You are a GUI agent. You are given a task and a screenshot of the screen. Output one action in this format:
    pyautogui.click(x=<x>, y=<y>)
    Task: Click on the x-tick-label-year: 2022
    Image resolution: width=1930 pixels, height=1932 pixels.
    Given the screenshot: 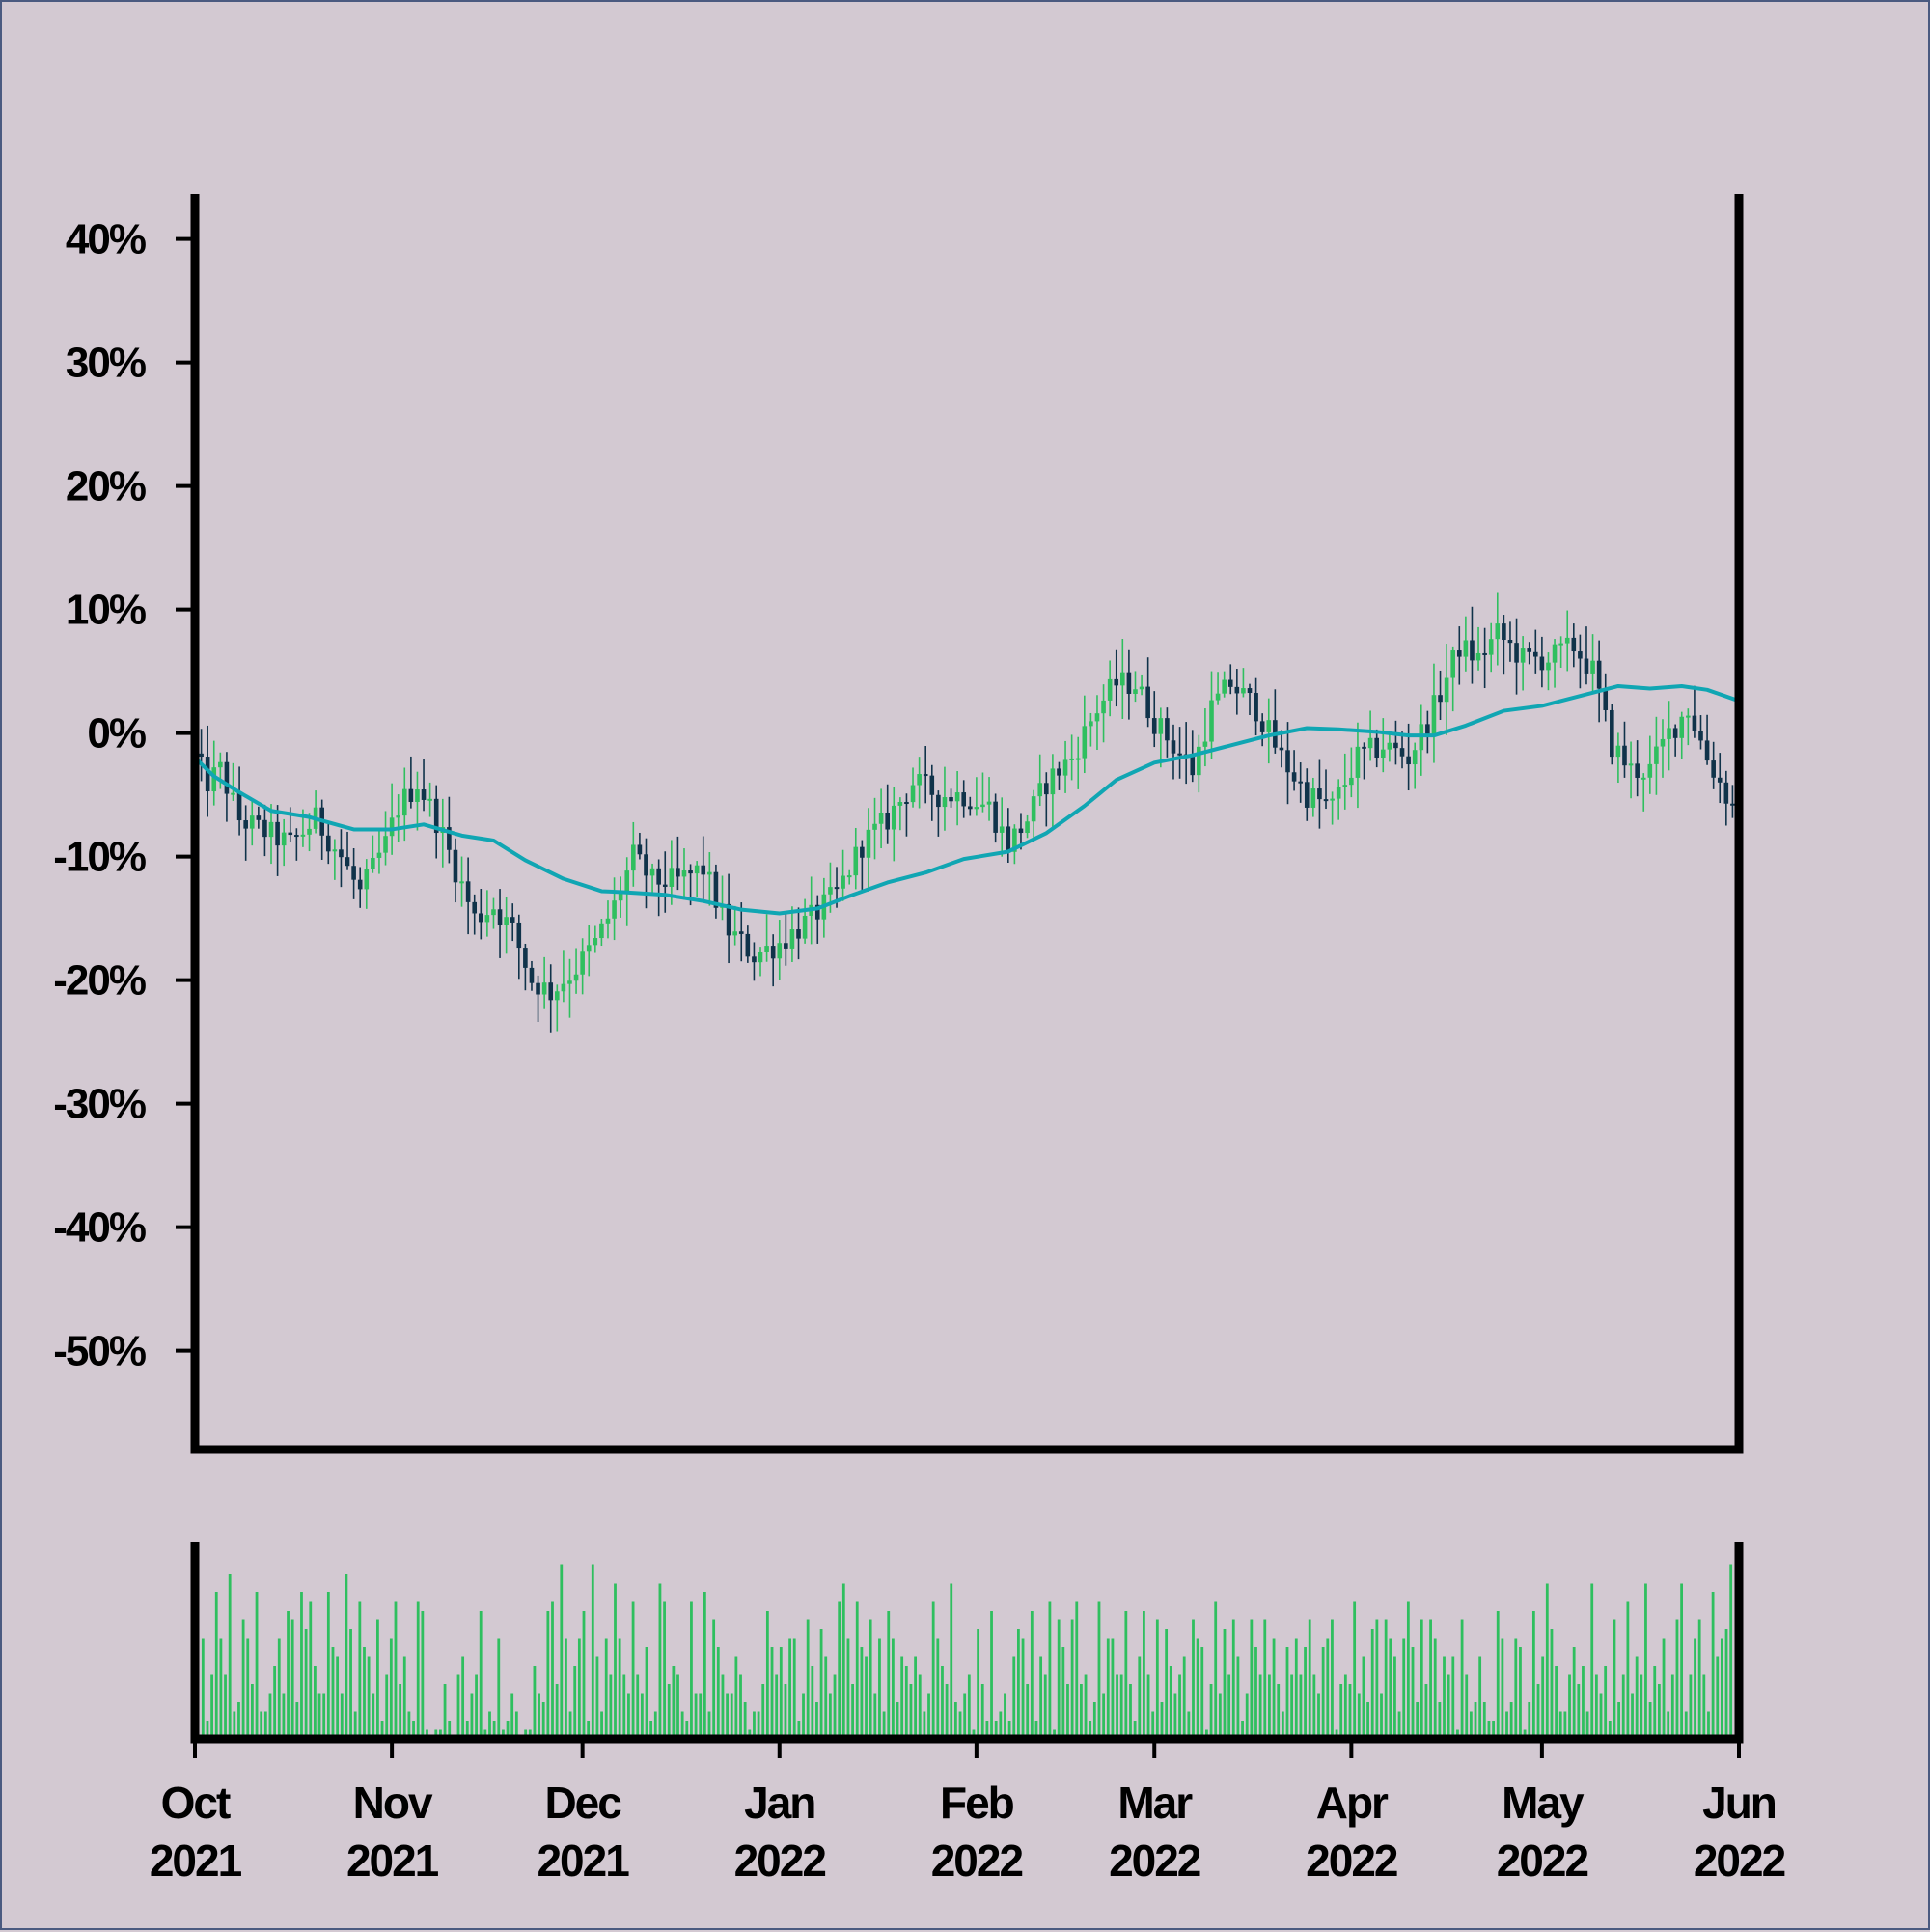 What is the action you would take?
    pyautogui.click(x=1739, y=1860)
    